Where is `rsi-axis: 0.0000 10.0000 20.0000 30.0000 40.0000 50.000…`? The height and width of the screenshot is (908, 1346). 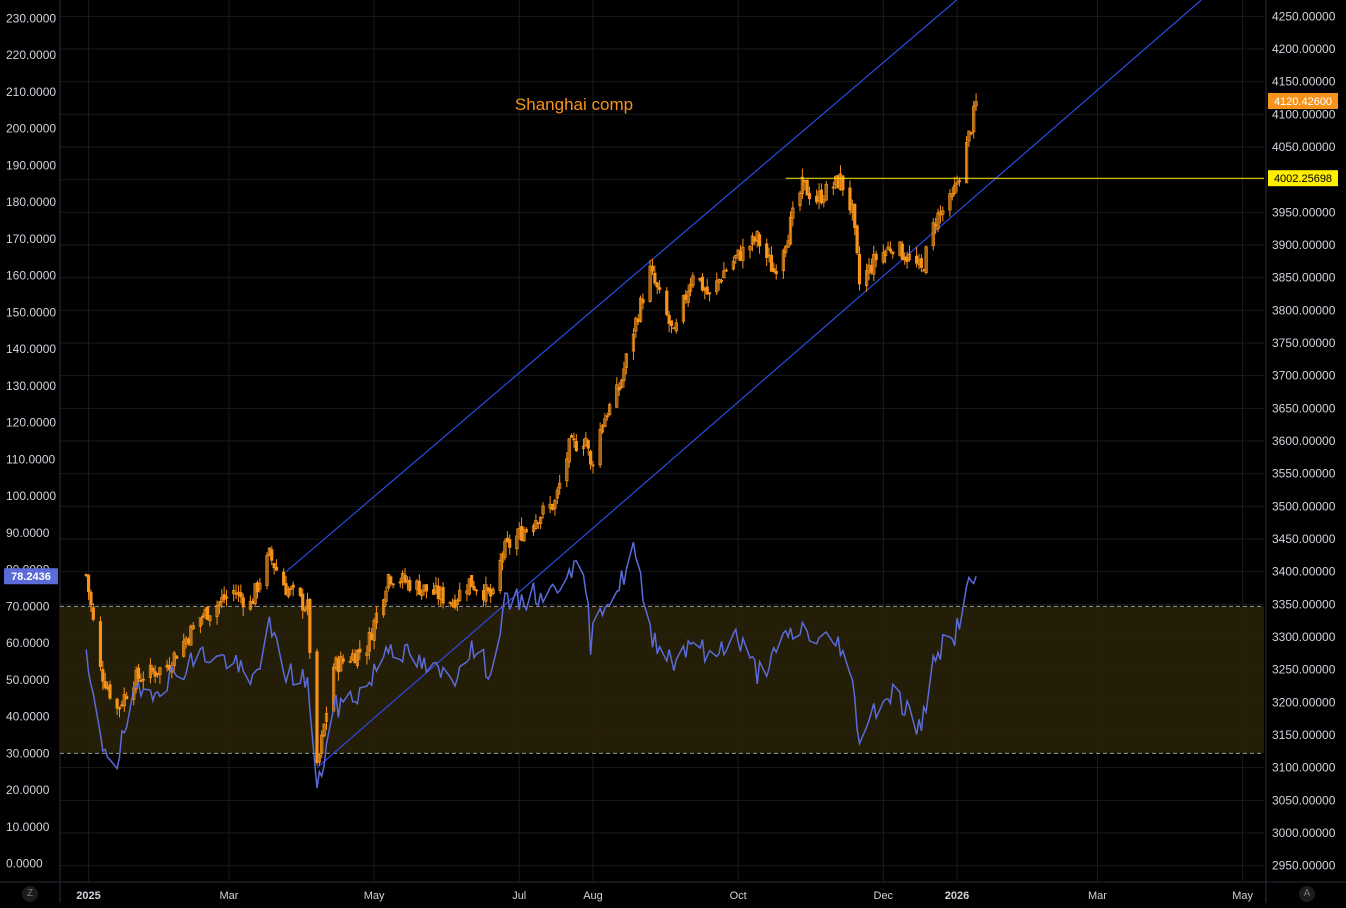 rsi-axis: 0.0000 10.0000 20.0000 30.0000 40.0000 50.000… is located at coordinates (31, 441).